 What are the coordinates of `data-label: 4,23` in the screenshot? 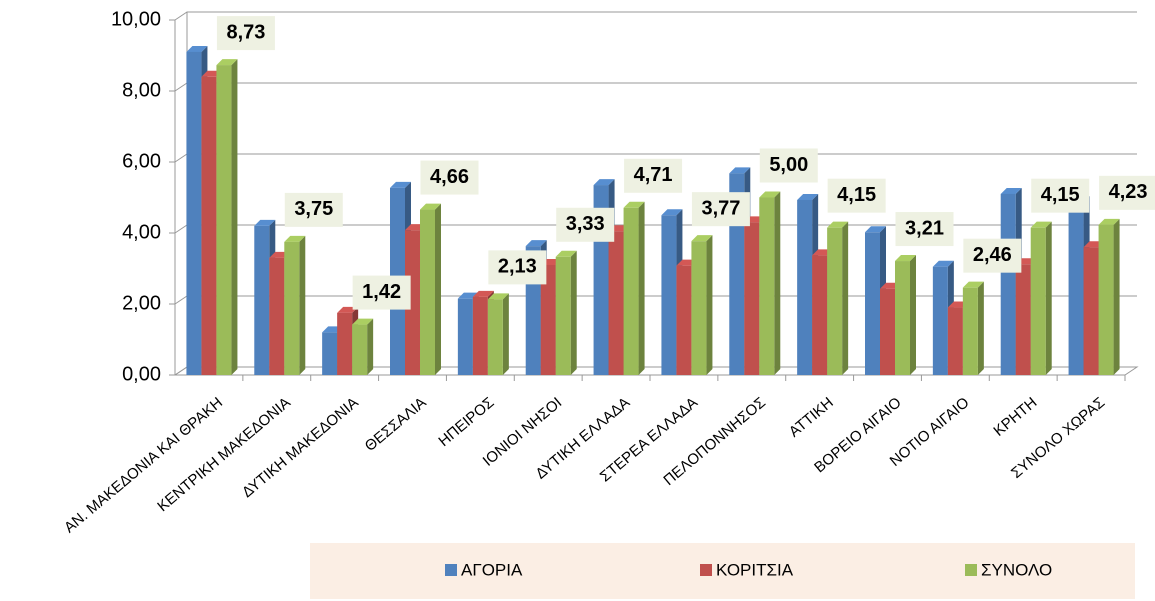 It's located at (1128, 192).